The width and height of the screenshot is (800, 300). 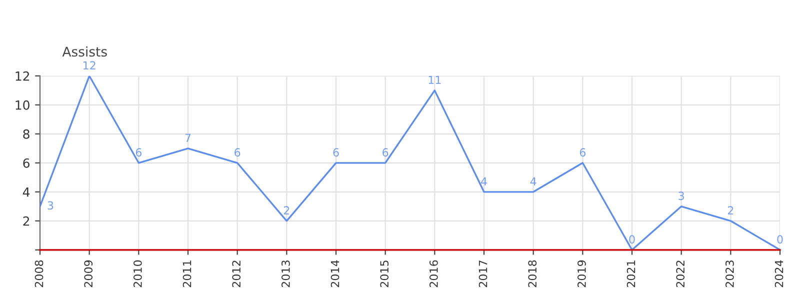 I want to click on y-tick-label: 2, so click(x=26, y=221).